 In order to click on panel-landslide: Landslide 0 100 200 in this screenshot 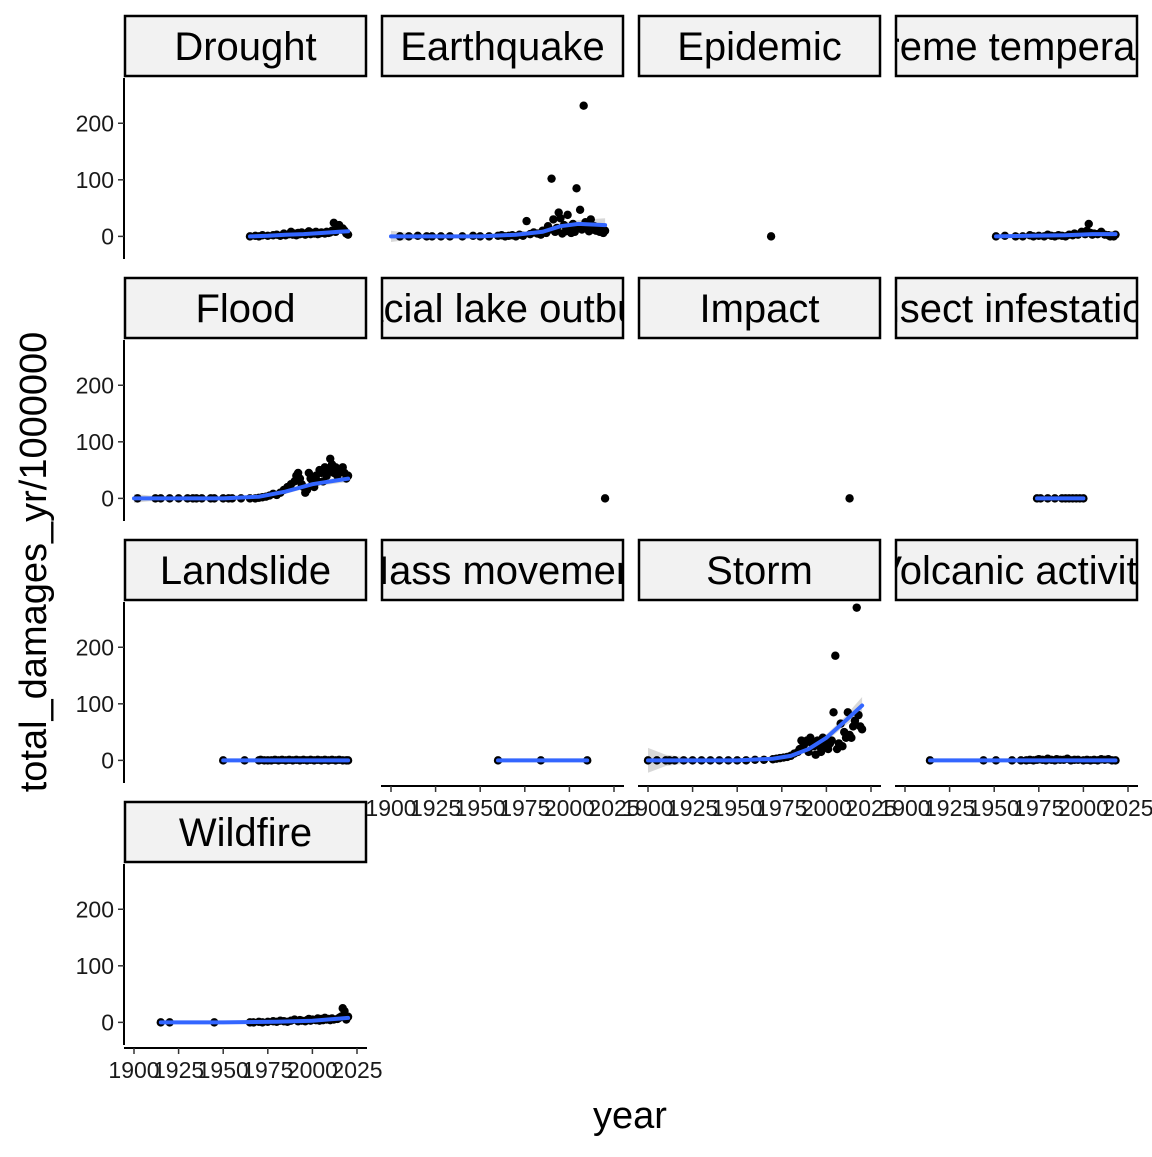, I will do `click(222, 660)`.